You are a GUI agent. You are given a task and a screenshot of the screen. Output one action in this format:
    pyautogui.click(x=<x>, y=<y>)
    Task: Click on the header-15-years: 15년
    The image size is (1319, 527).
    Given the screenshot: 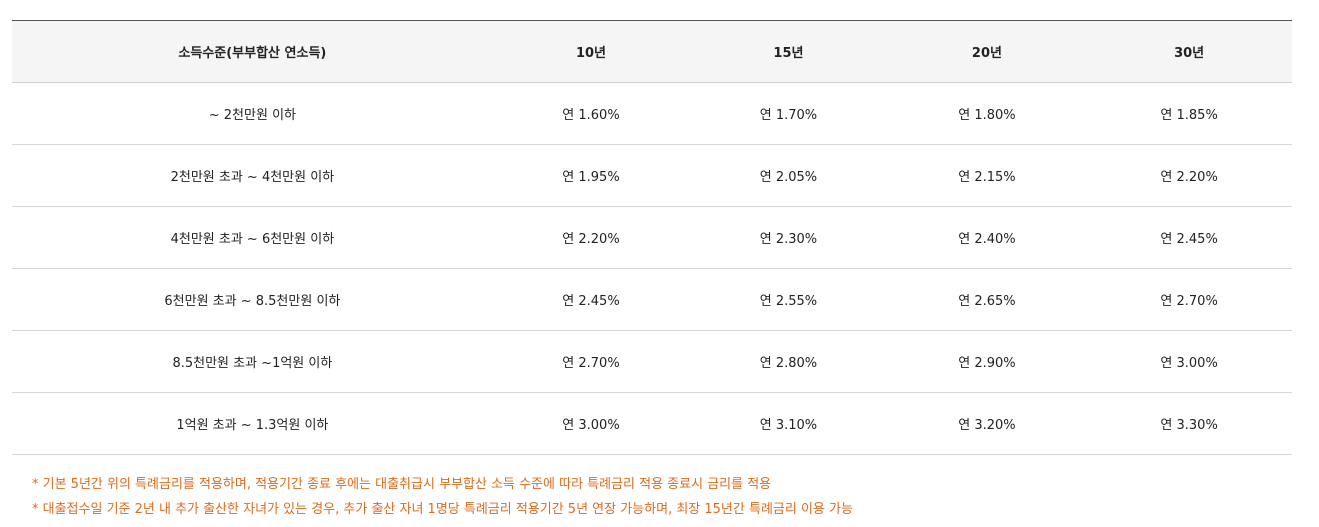 What is the action you would take?
    pyautogui.click(x=788, y=53)
    